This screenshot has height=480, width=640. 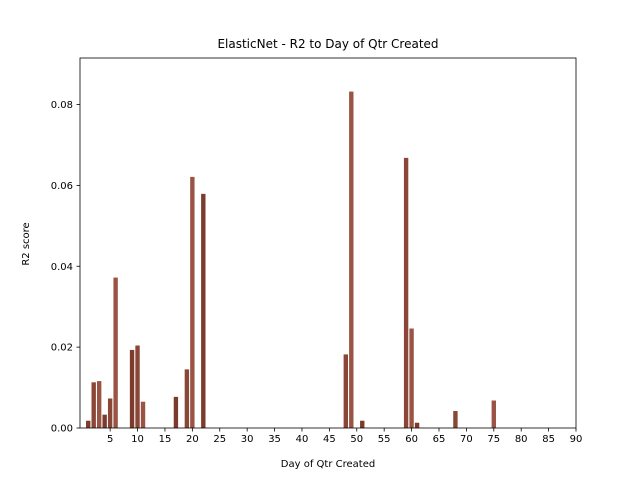 What do you see at coordinates (329, 439) in the screenshot?
I see `x-tick-label: 45` at bounding box center [329, 439].